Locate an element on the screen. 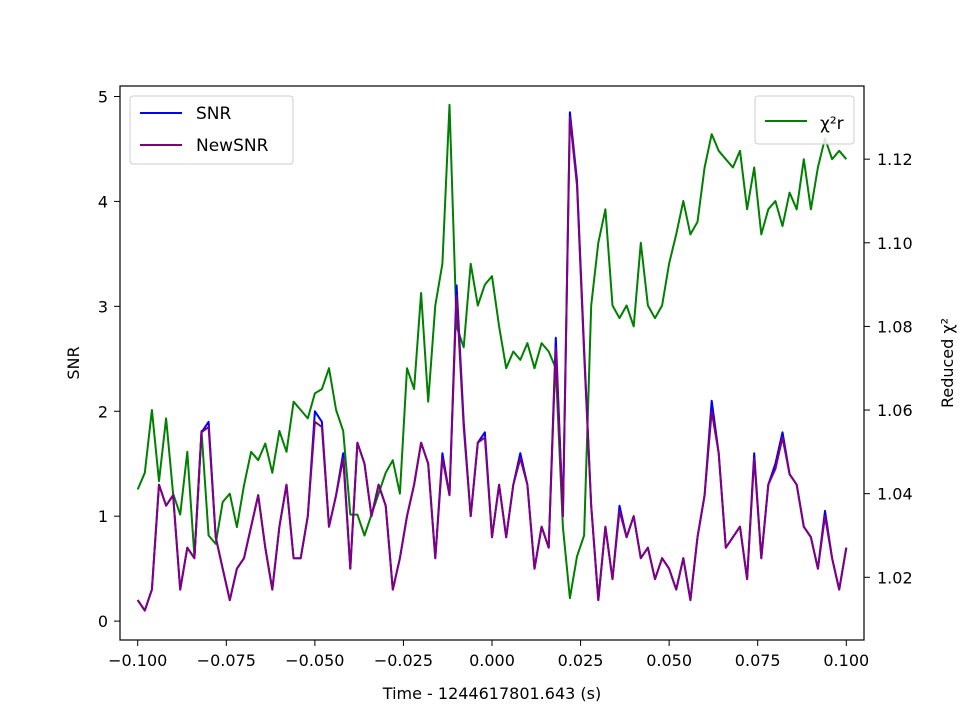 This screenshot has width=960, height=720. y-right-tick-label: 1.10 is located at coordinates (895, 243).